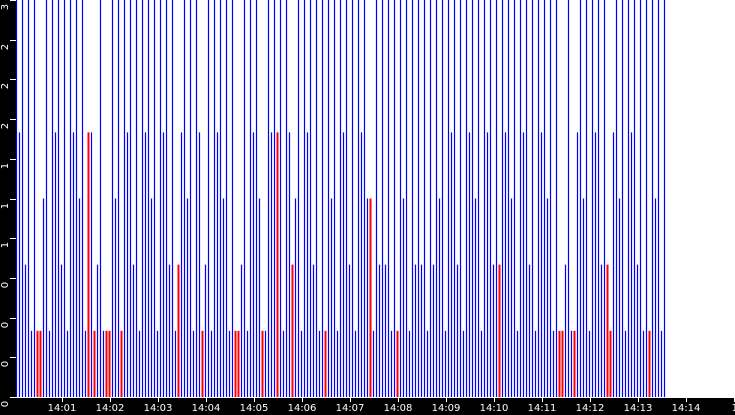 This screenshot has height=415, width=735. Describe the element at coordinates (110, 408) in the screenshot. I see `x-tick-label: 14:02` at that location.